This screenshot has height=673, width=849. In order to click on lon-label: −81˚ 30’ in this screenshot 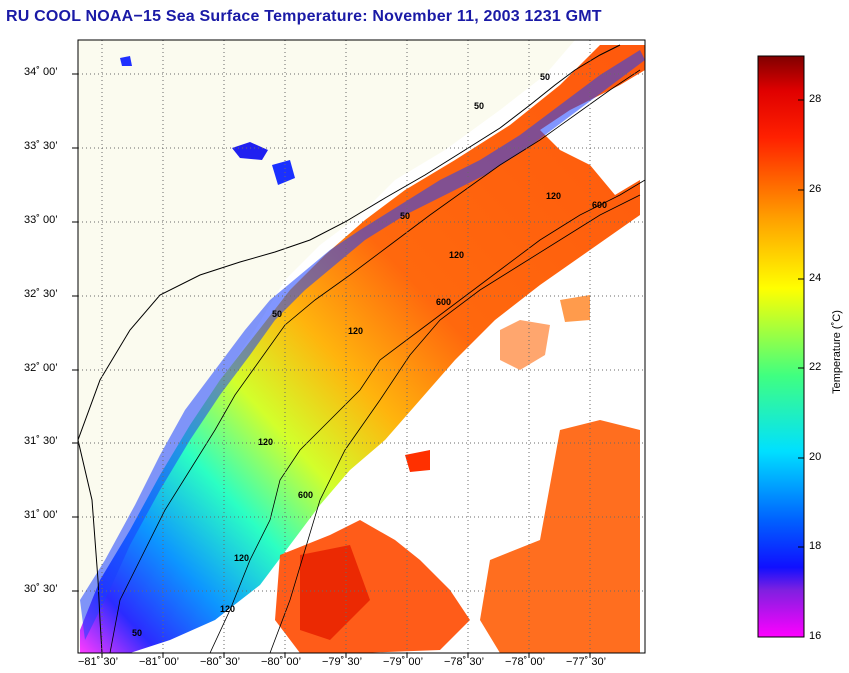, I will do `click(98, 662)`.